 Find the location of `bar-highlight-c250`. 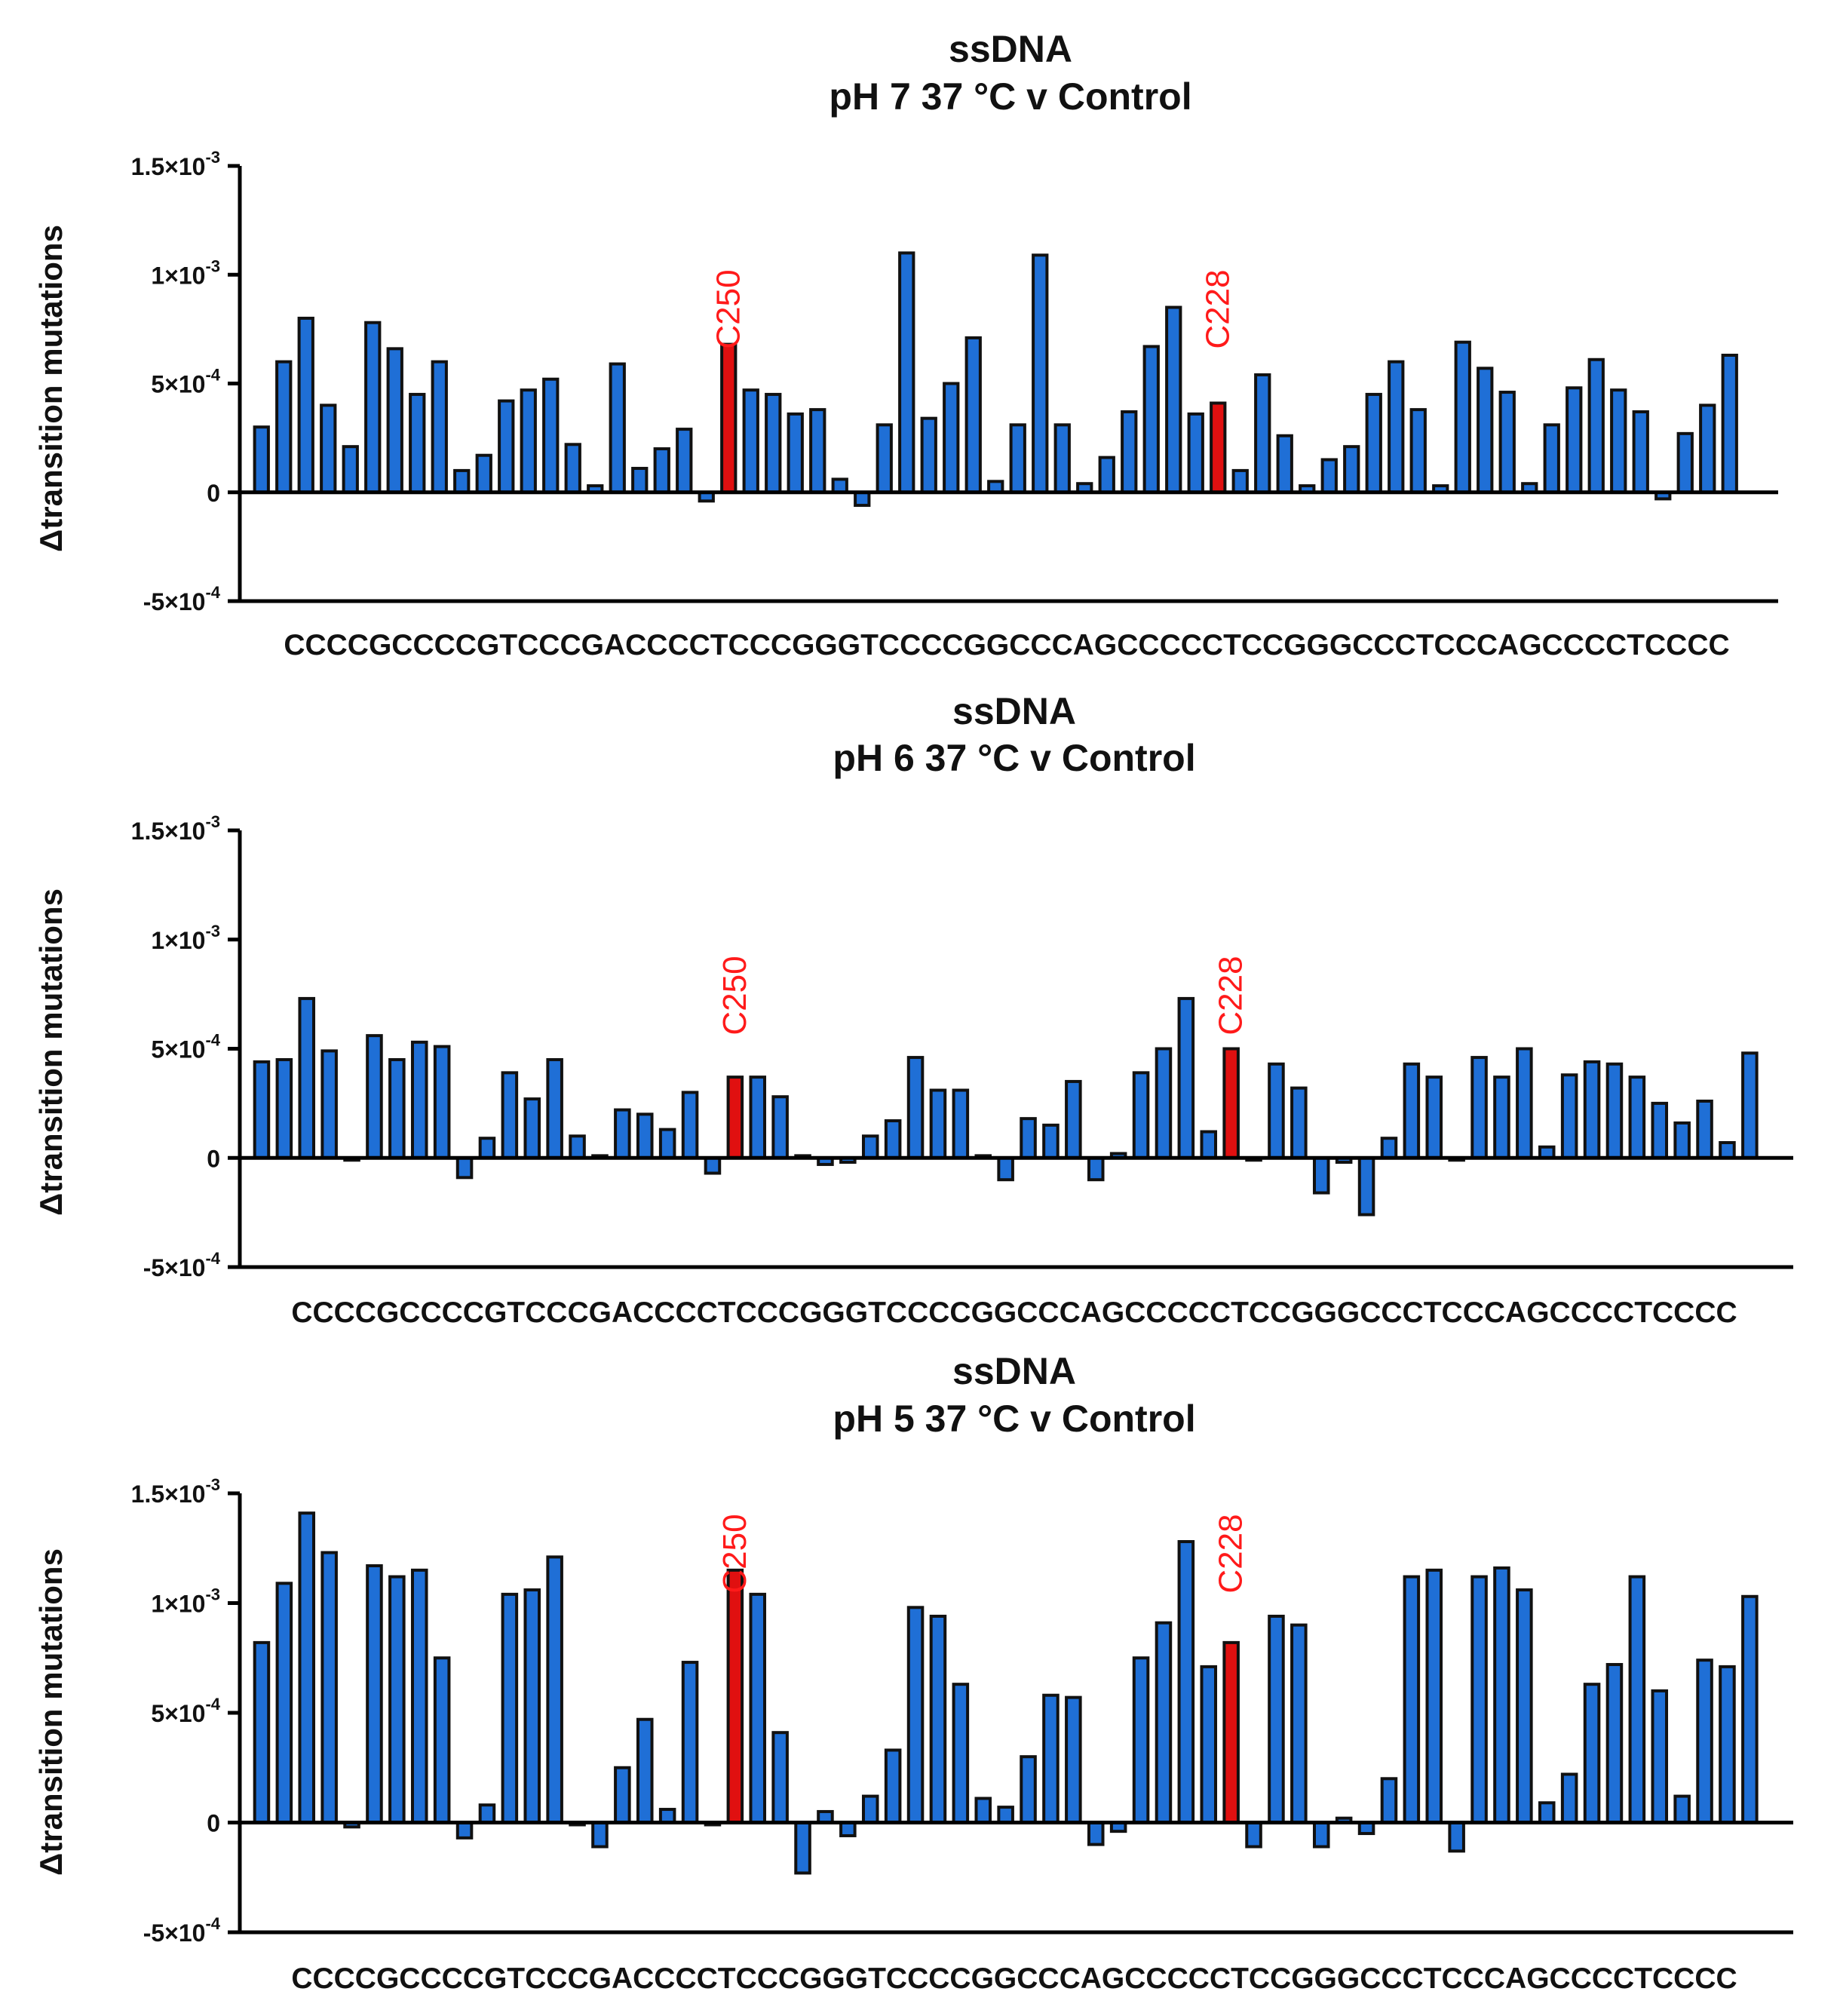

bar-highlight-c250 is located at coordinates (735, 1118).